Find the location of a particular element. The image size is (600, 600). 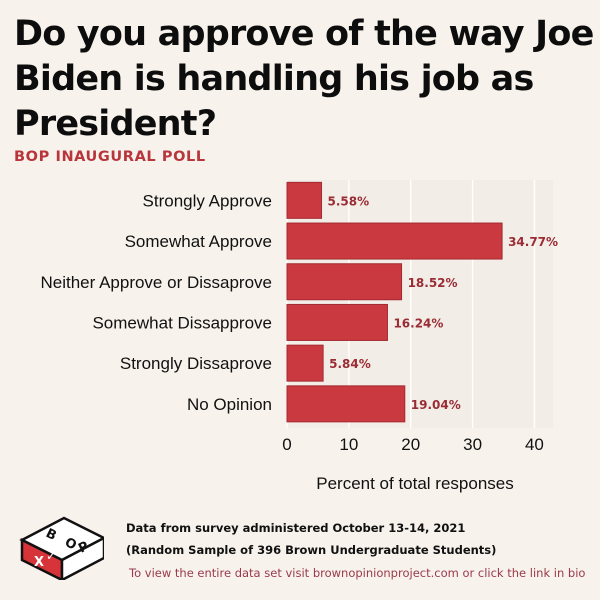

logo-right-face is located at coordinates (82, 558).